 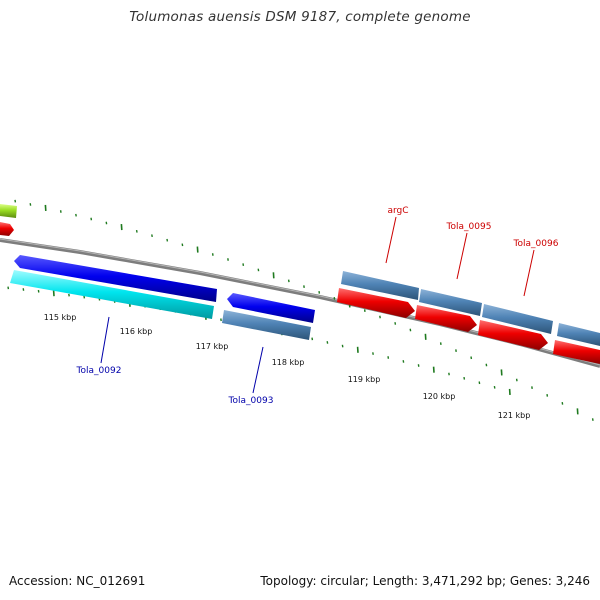 What do you see at coordinates (136, 331) in the screenshot?
I see `scale-label-116: 116 kbp` at bounding box center [136, 331].